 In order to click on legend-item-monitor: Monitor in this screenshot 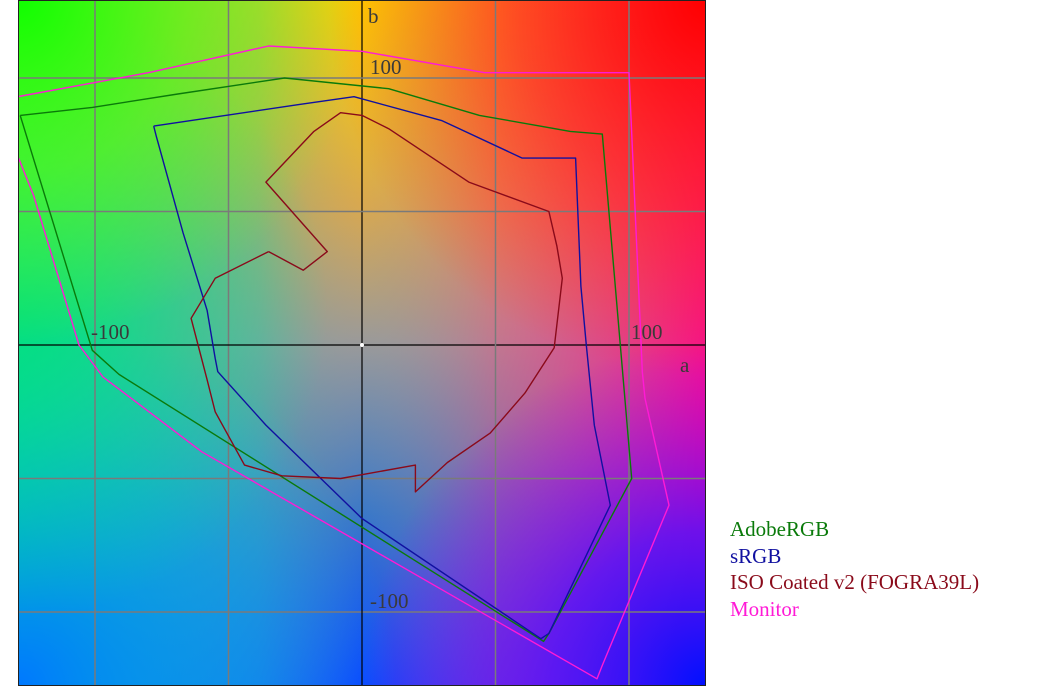, I will do `click(764, 608)`.